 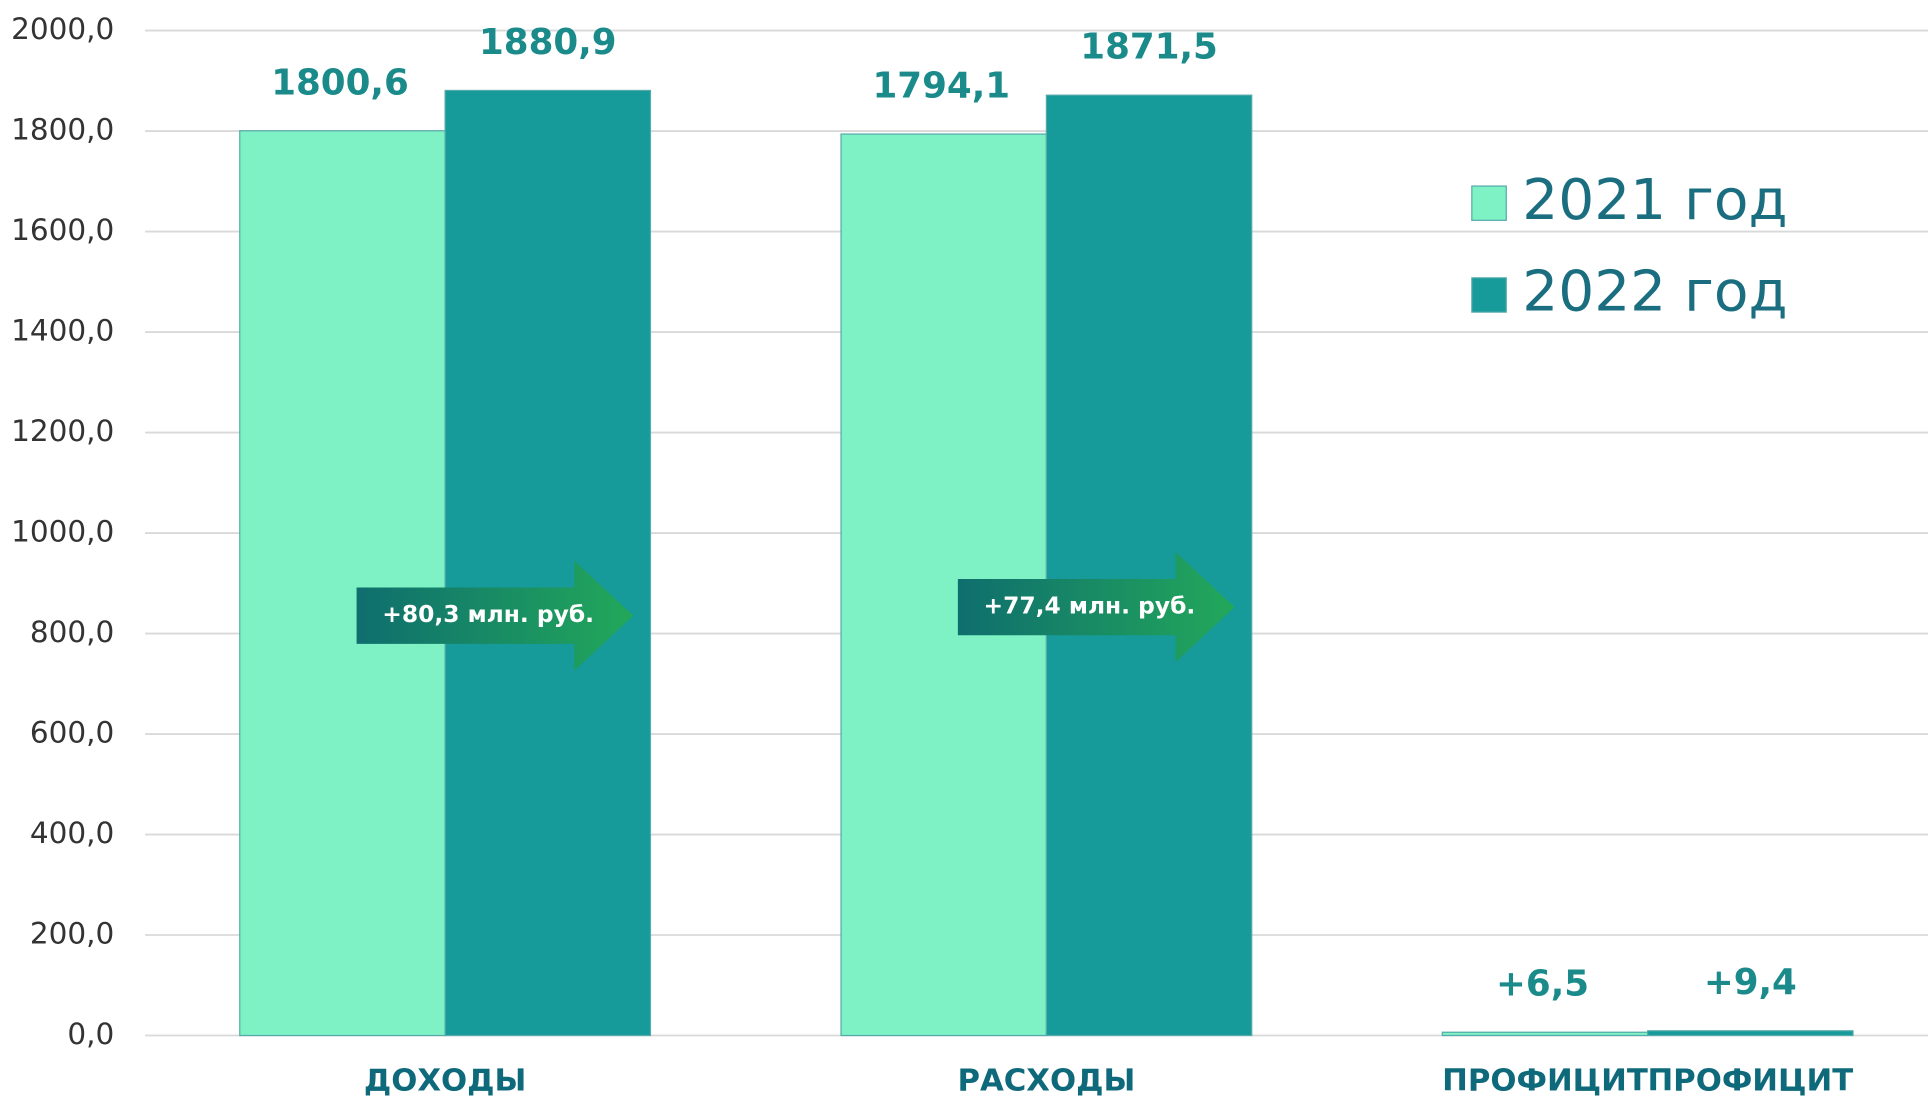 What do you see at coordinates (1654, 200) in the screenshot?
I see `legend-label: 2021 год` at bounding box center [1654, 200].